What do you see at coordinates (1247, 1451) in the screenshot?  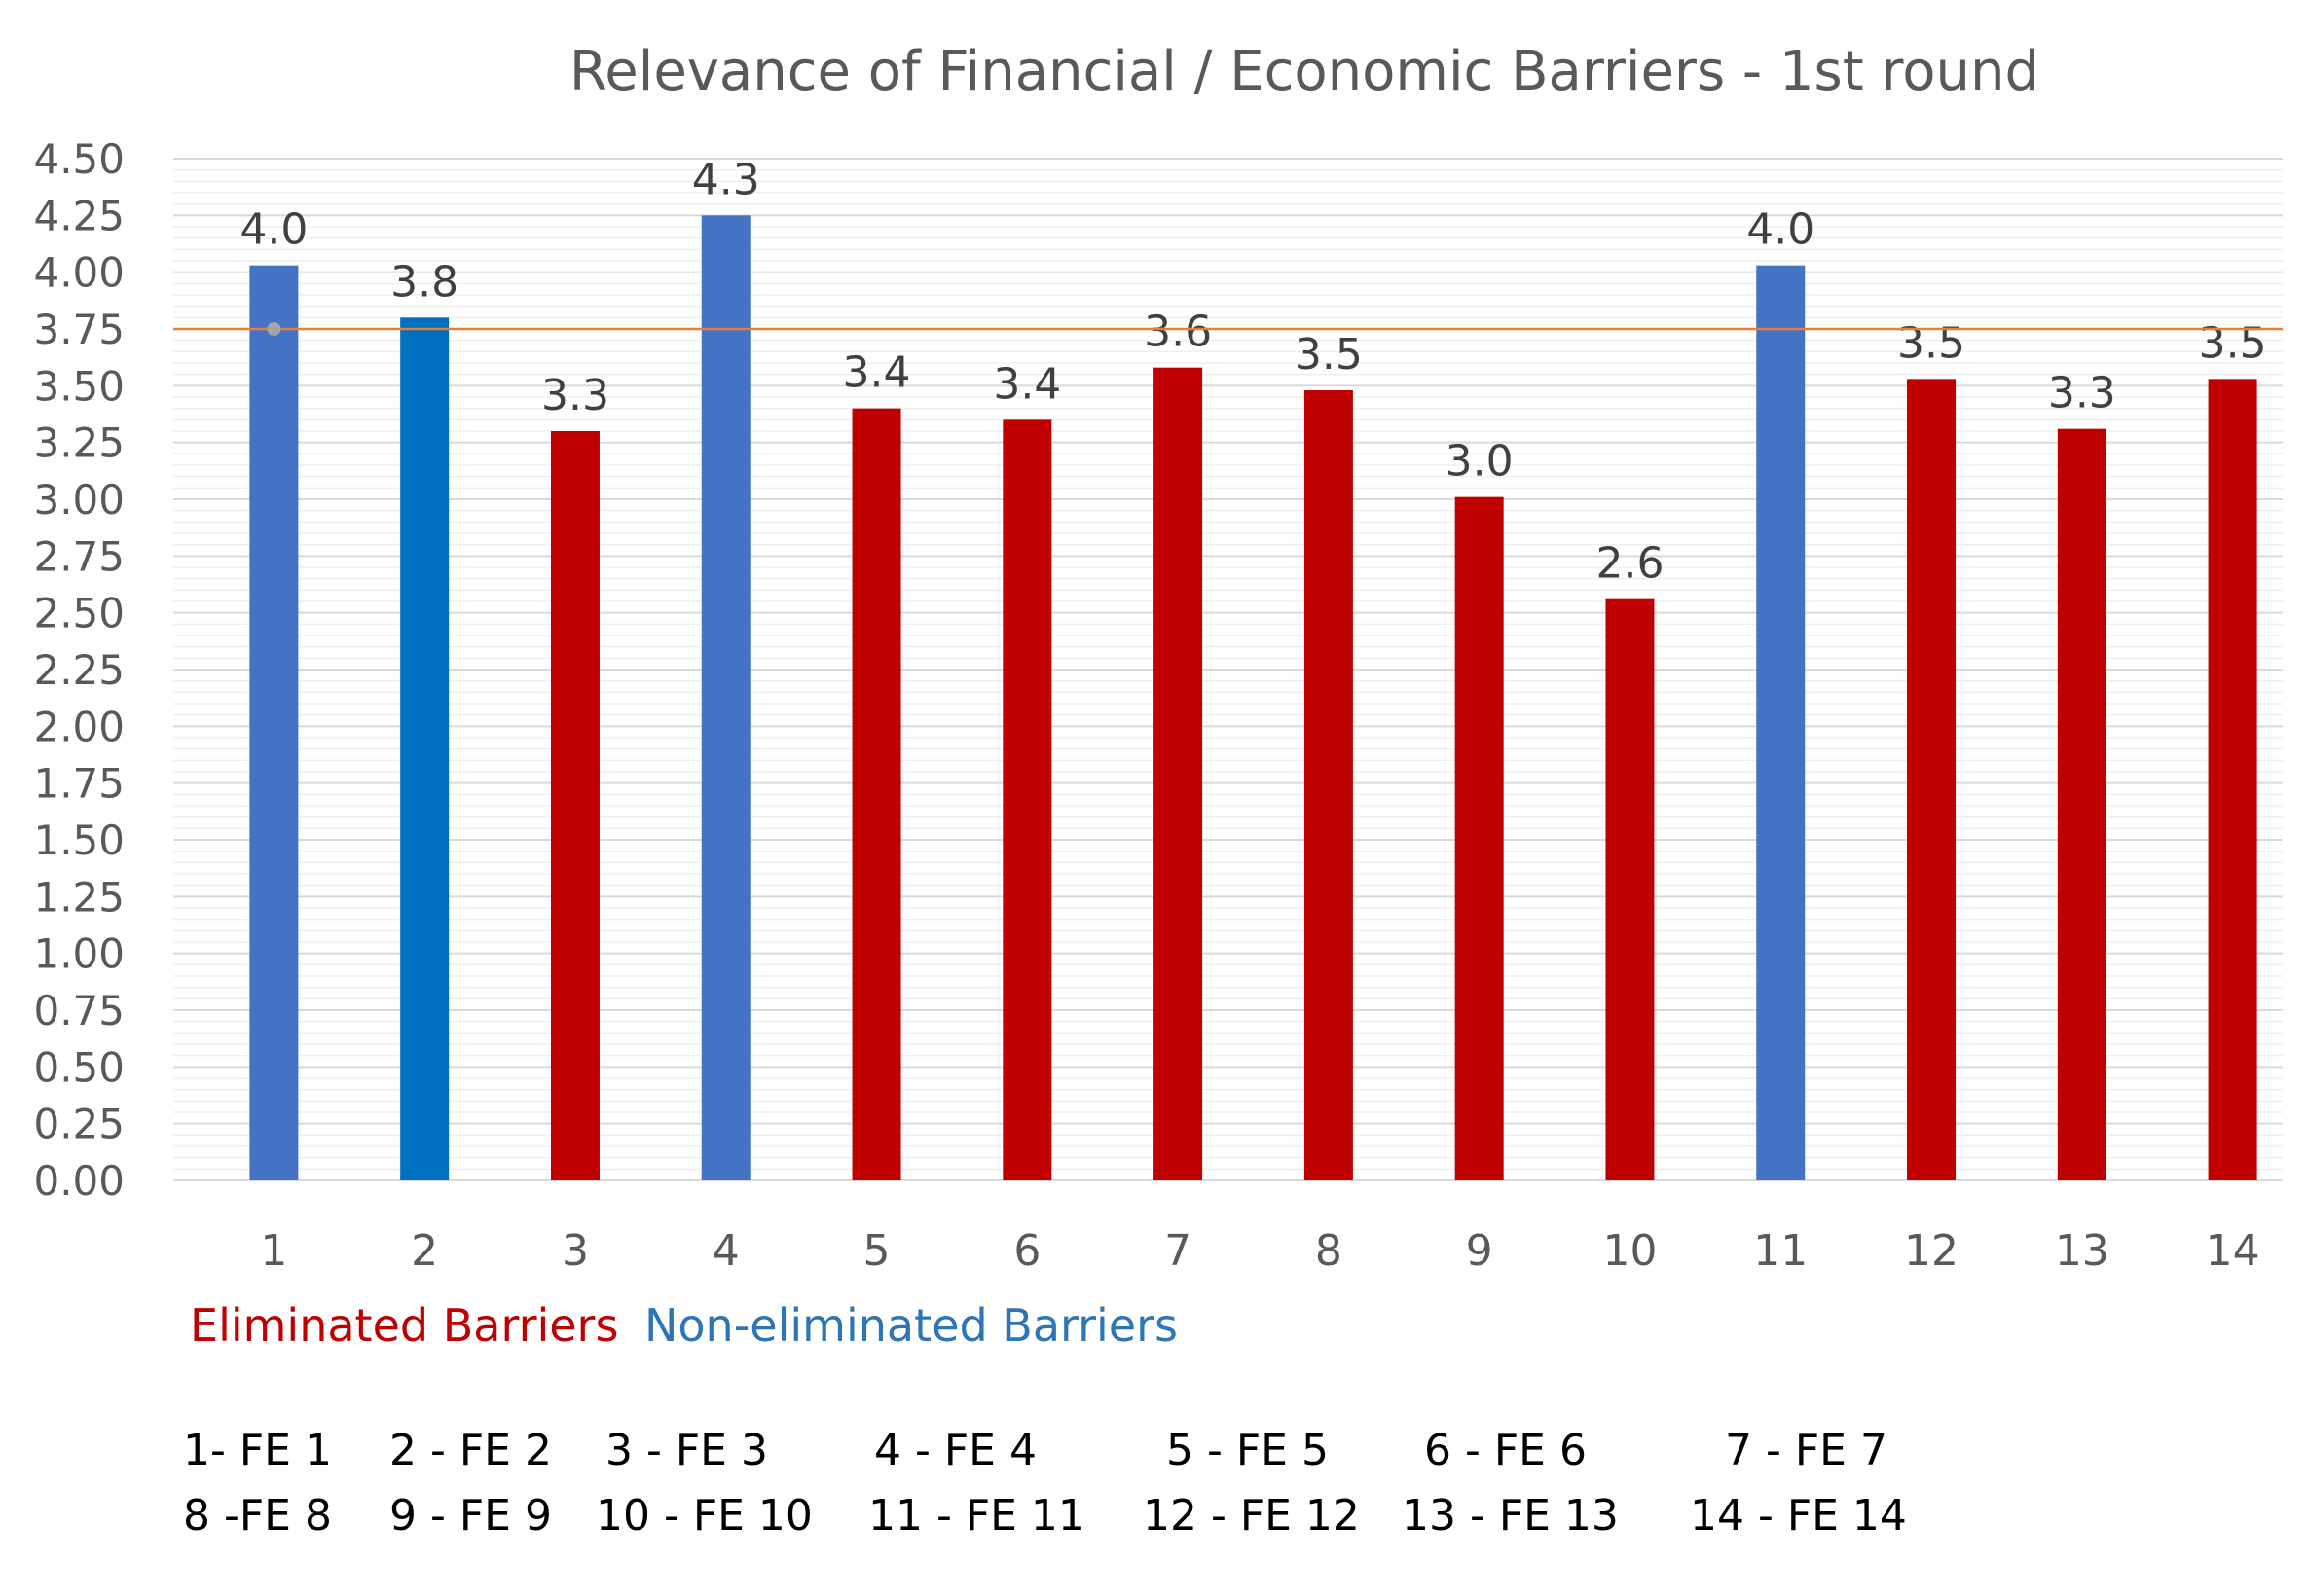 I see `mapping-item: 5 - FE 5` at bounding box center [1247, 1451].